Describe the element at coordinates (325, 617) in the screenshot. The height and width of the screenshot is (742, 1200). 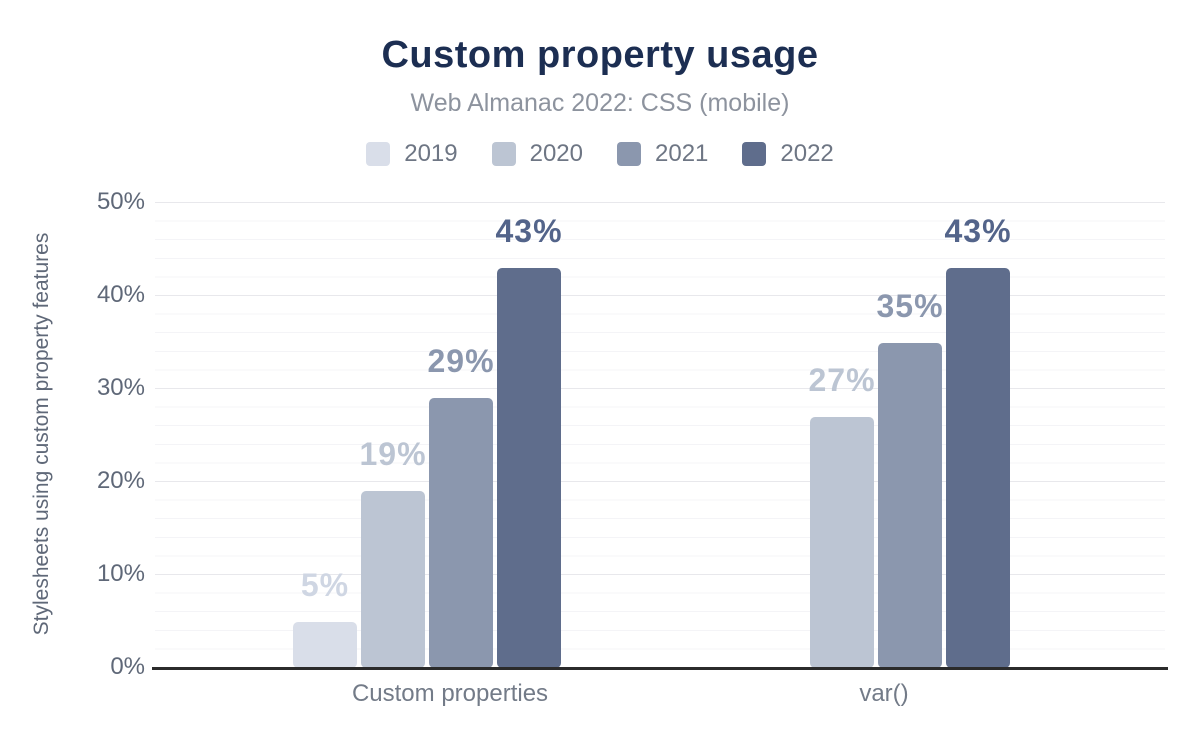
I see `bar-2019-category-1: 5%` at that location.